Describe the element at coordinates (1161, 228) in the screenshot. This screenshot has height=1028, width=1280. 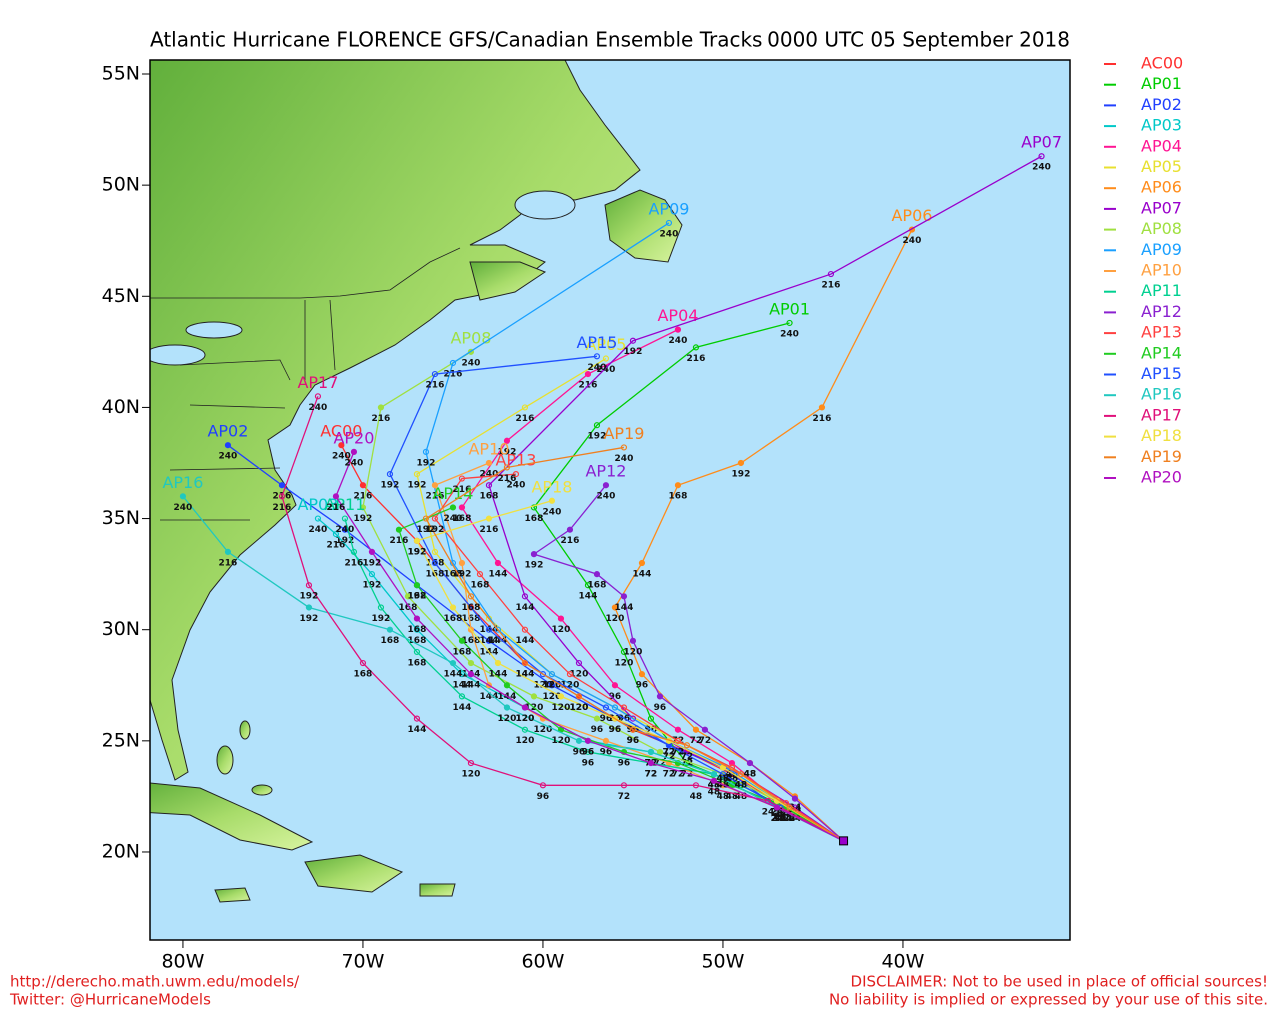
I see `legend-label: AP08` at that location.